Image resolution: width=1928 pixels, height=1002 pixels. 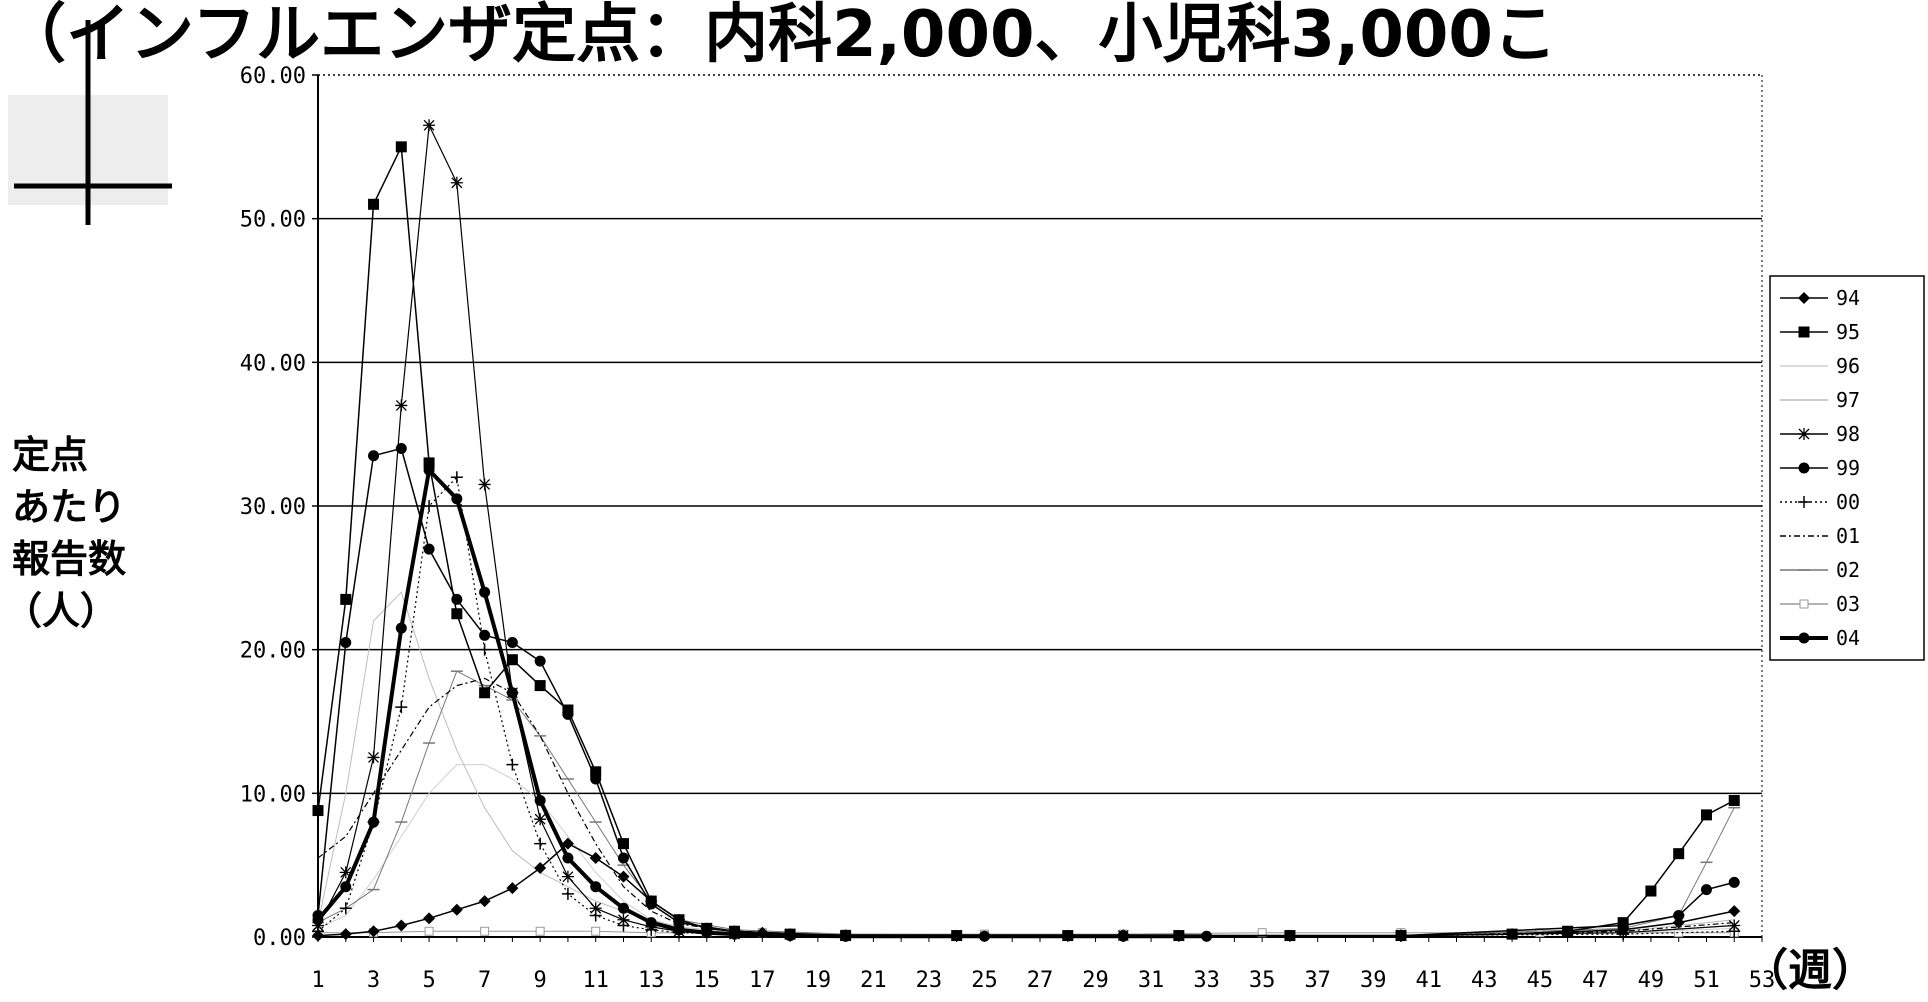 I want to click on y-tick-label: 10.00, so click(x=273, y=794).